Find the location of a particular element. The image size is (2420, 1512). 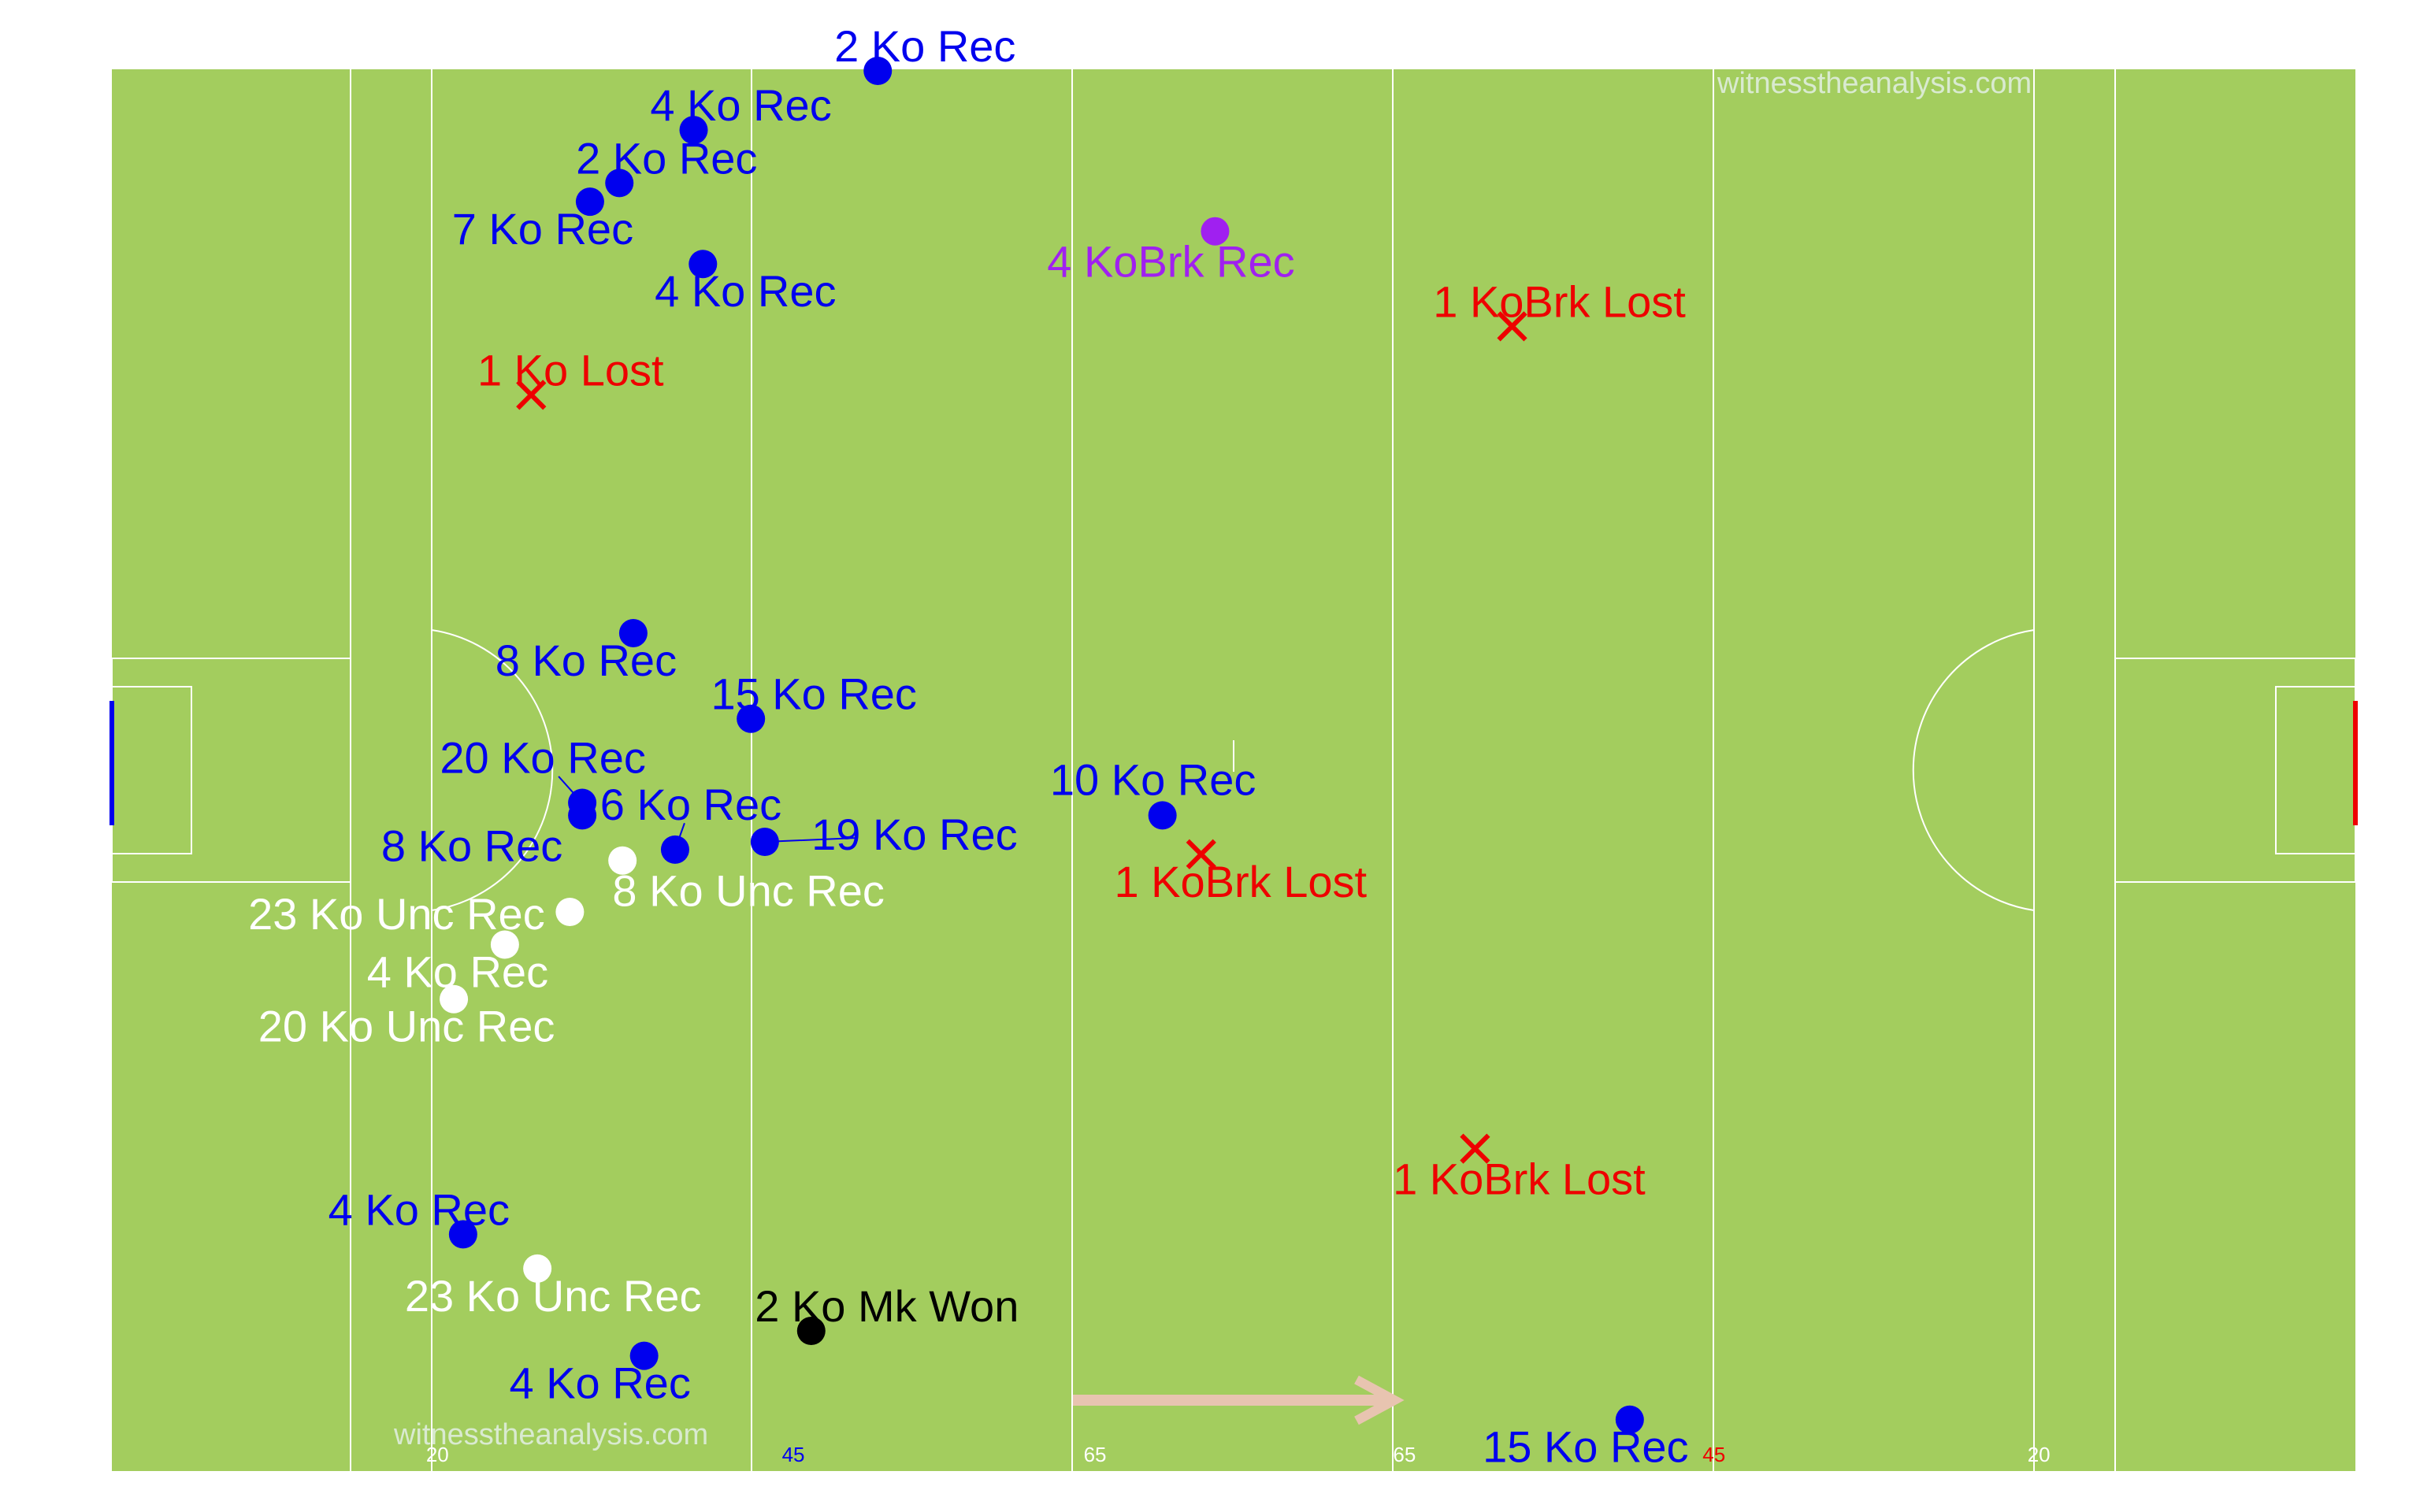

point-label: 10 Ko Rec is located at coordinates (1153, 779).